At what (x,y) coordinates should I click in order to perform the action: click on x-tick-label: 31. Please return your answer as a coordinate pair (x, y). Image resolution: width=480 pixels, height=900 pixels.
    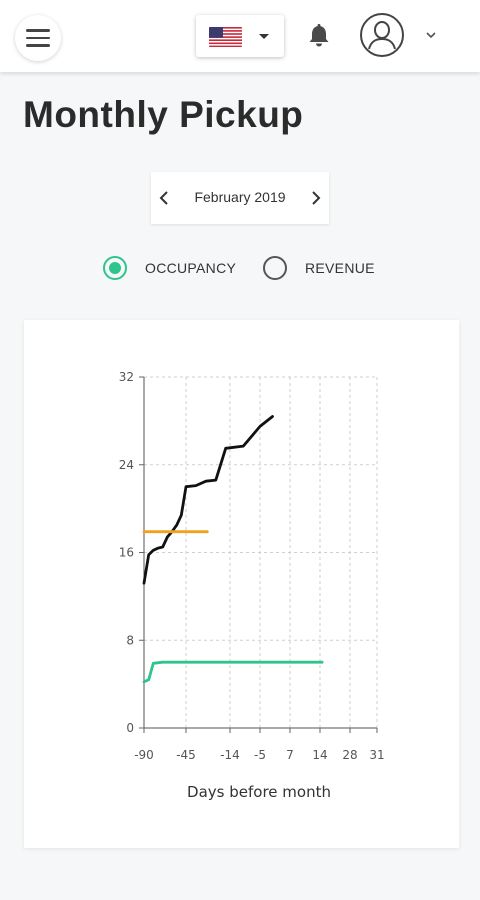
    Looking at the image, I should click on (376, 755).